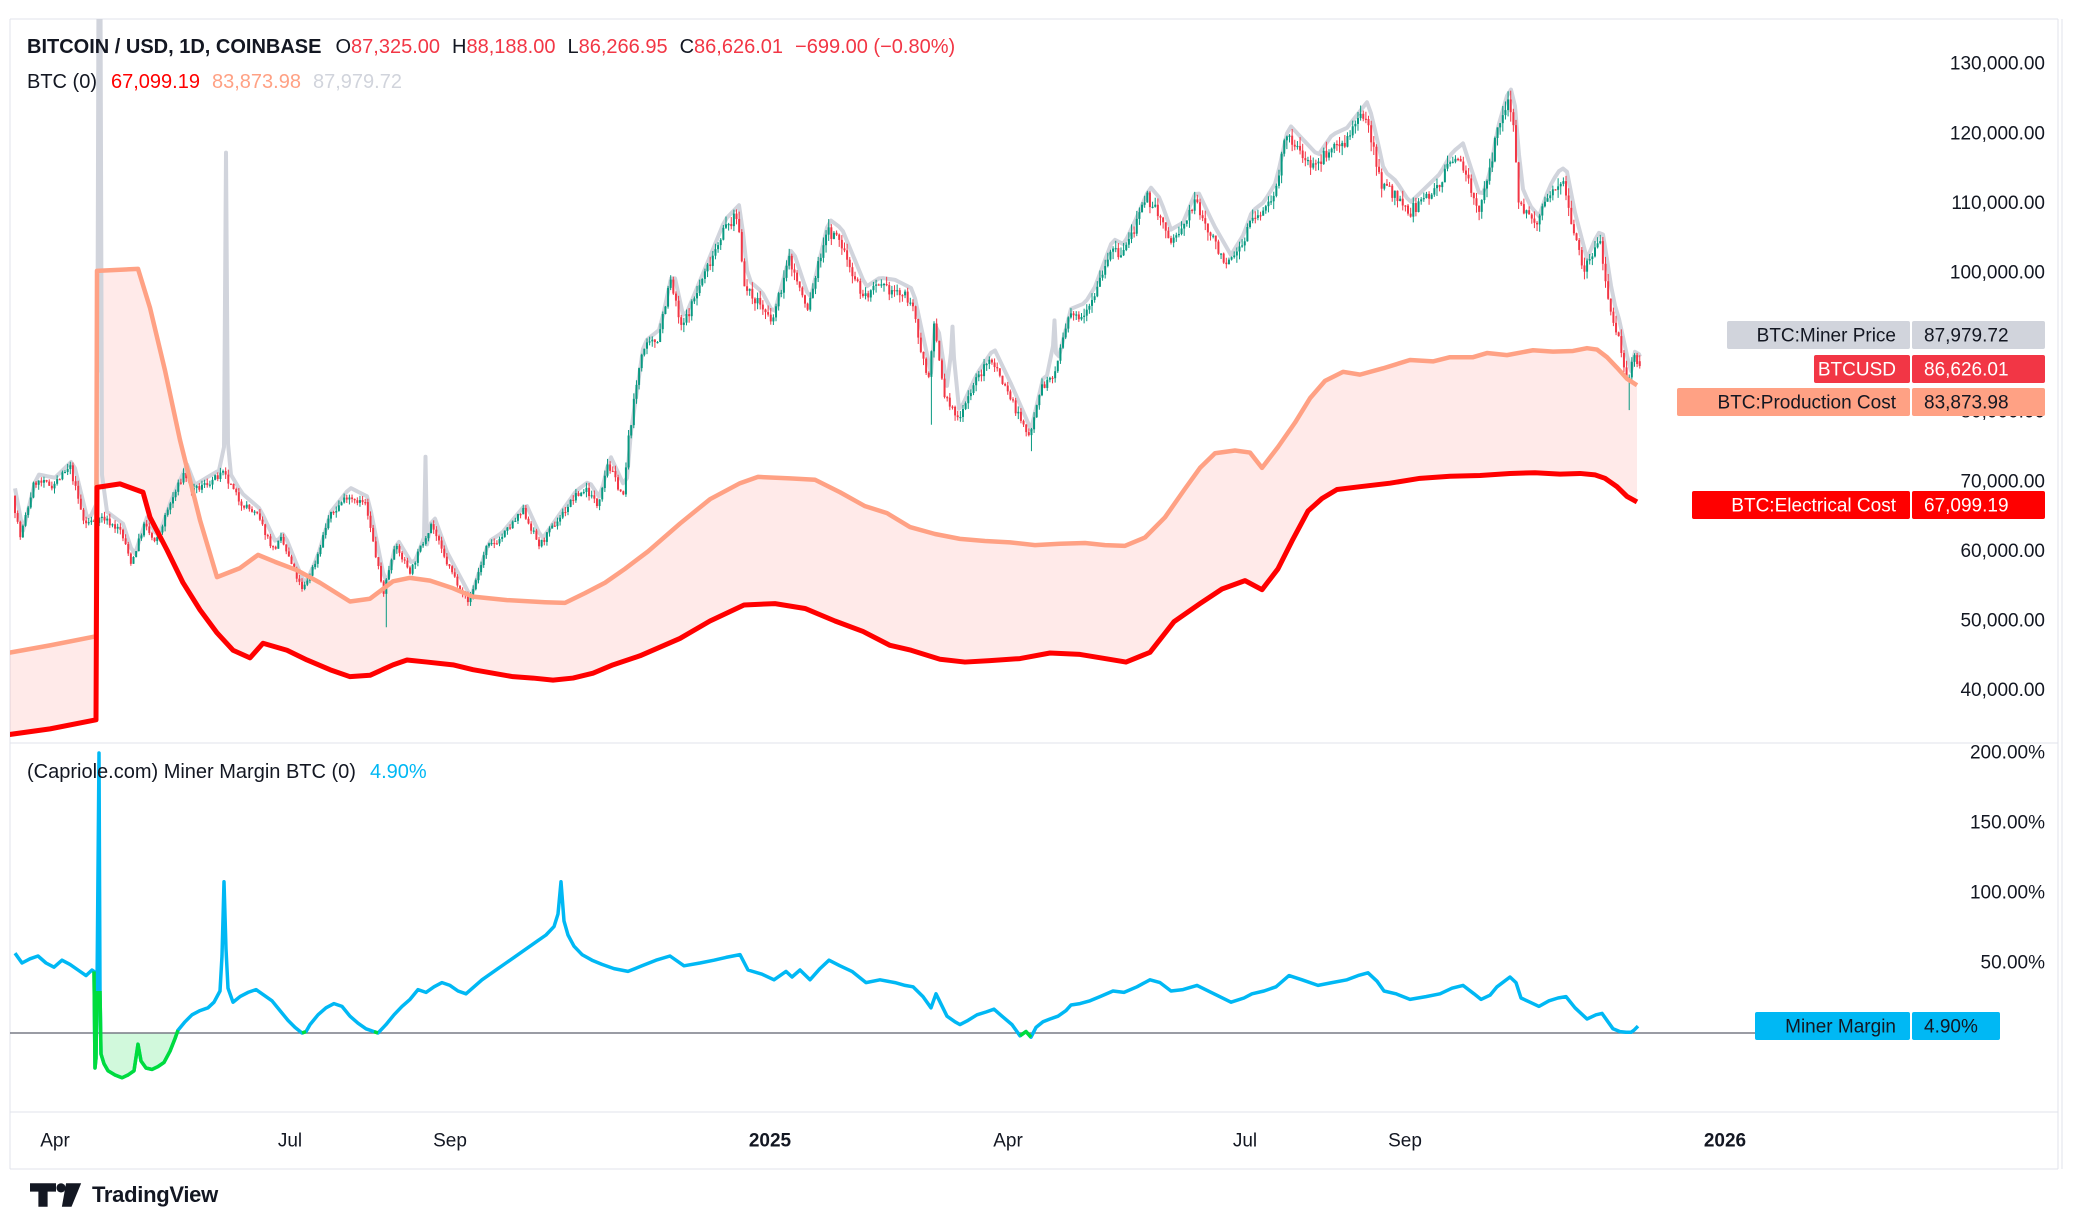  Describe the element at coordinates (388, 47) in the screenshot. I see `open-value: O87,325.00` at that location.